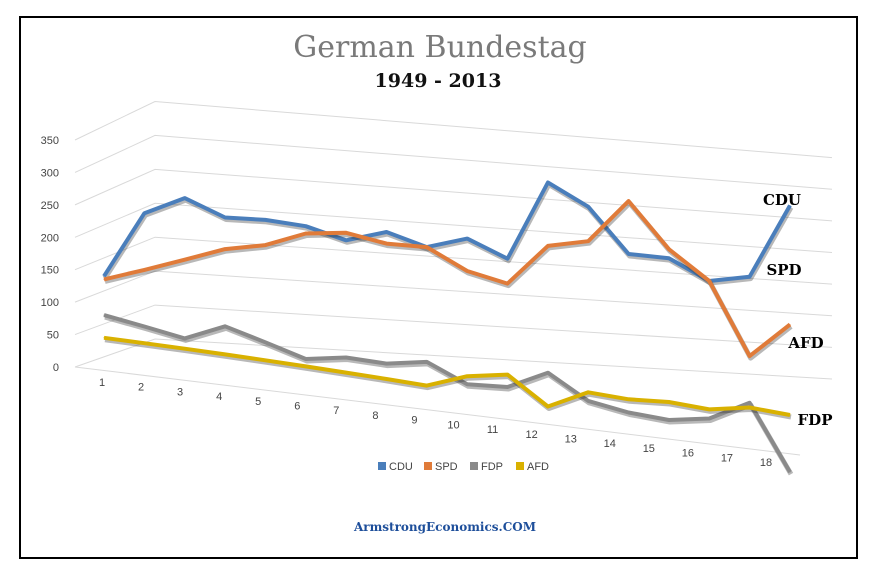  I want to click on legend-swatch-cdu, so click(382, 466).